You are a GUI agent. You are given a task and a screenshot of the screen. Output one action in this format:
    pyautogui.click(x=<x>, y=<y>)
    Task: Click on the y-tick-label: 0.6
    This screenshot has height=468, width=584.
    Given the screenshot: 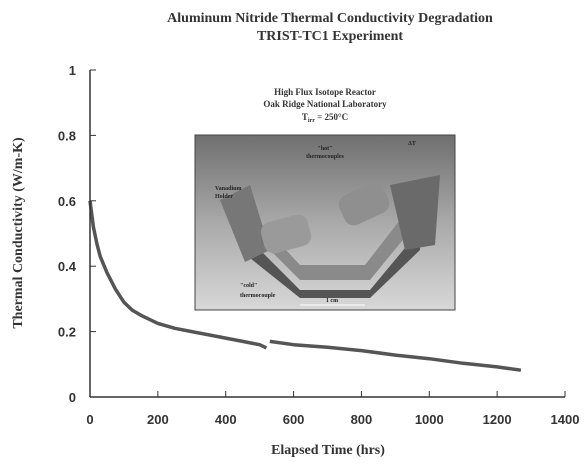 What is the action you would take?
    pyautogui.click(x=67, y=201)
    